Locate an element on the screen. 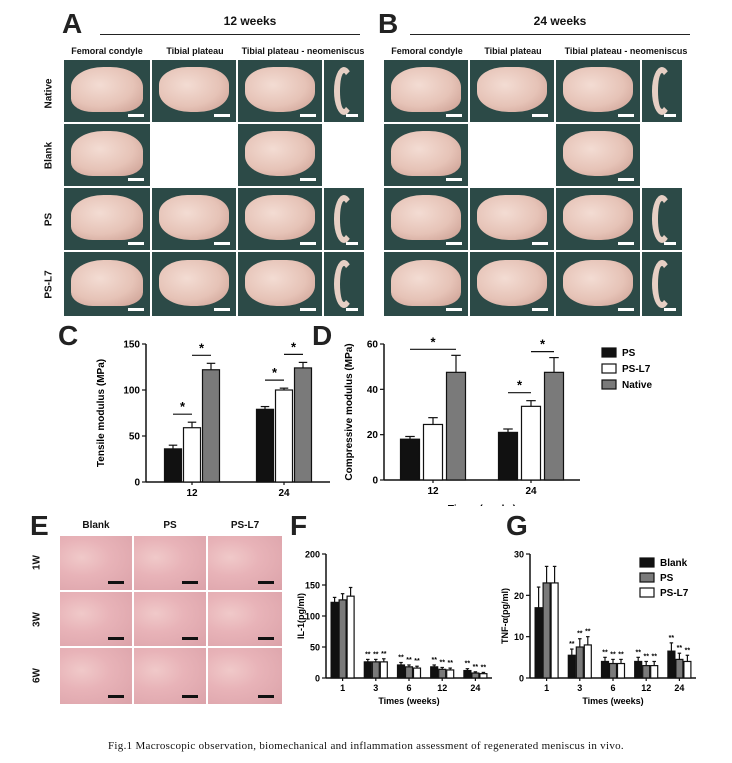 The height and width of the screenshot is (763, 732). histo-6w-ps is located at coordinates (170, 676).